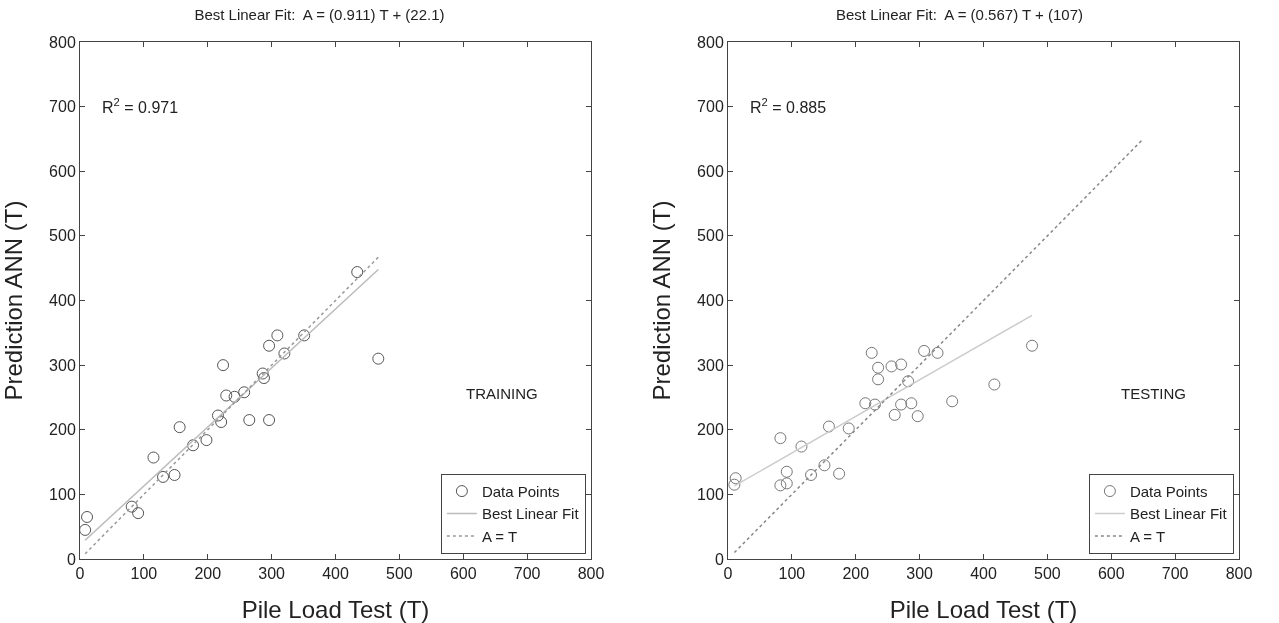 The image size is (1279, 623). I want to click on annotation: TRAINING, so click(502, 393).